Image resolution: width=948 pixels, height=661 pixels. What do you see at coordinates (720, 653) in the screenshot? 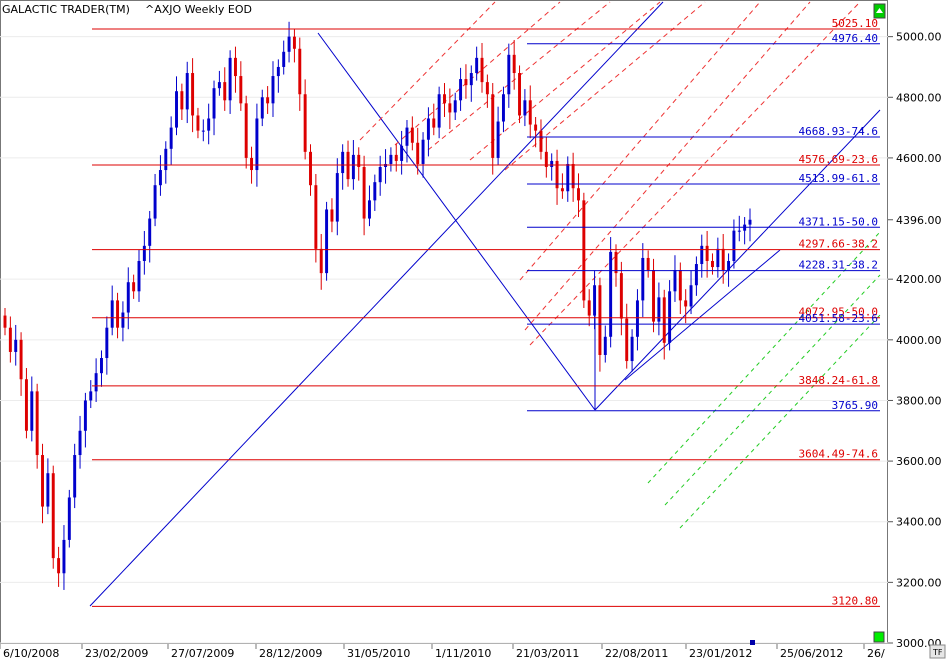
I see `x-tick-label: 23/01/2012` at bounding box center [720, 653].